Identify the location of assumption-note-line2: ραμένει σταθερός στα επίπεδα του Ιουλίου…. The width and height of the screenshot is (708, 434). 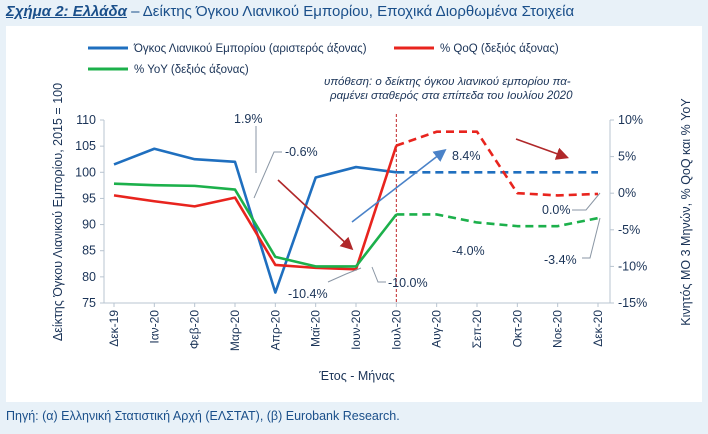
(451, 96).